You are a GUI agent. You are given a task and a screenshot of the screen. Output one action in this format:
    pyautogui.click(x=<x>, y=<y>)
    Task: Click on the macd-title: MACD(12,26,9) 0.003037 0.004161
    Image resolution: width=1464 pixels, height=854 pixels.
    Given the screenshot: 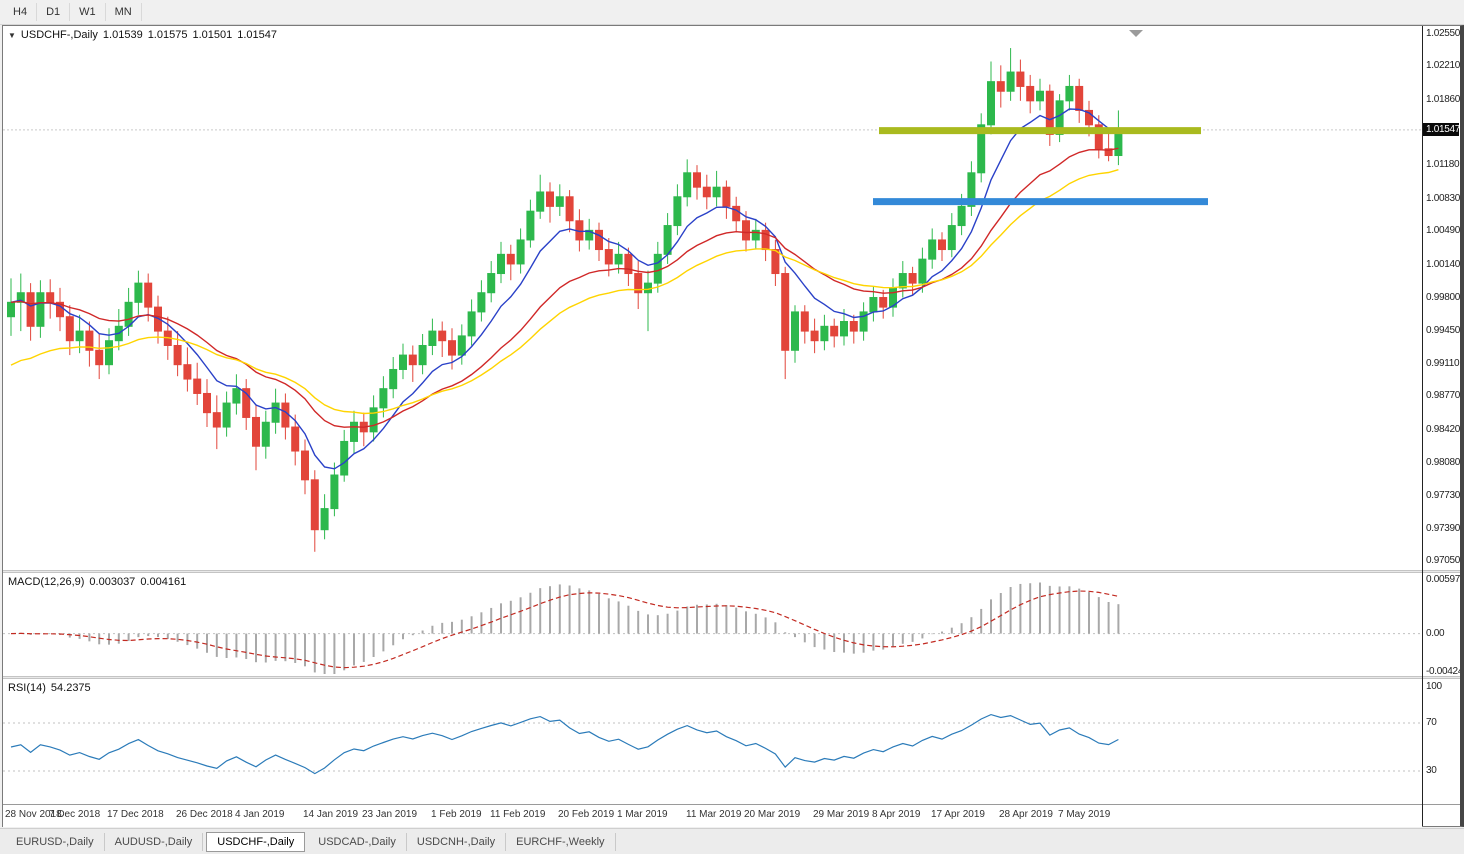 What is the action you would take?
    pyautogui.click(x=99, y=582)
    